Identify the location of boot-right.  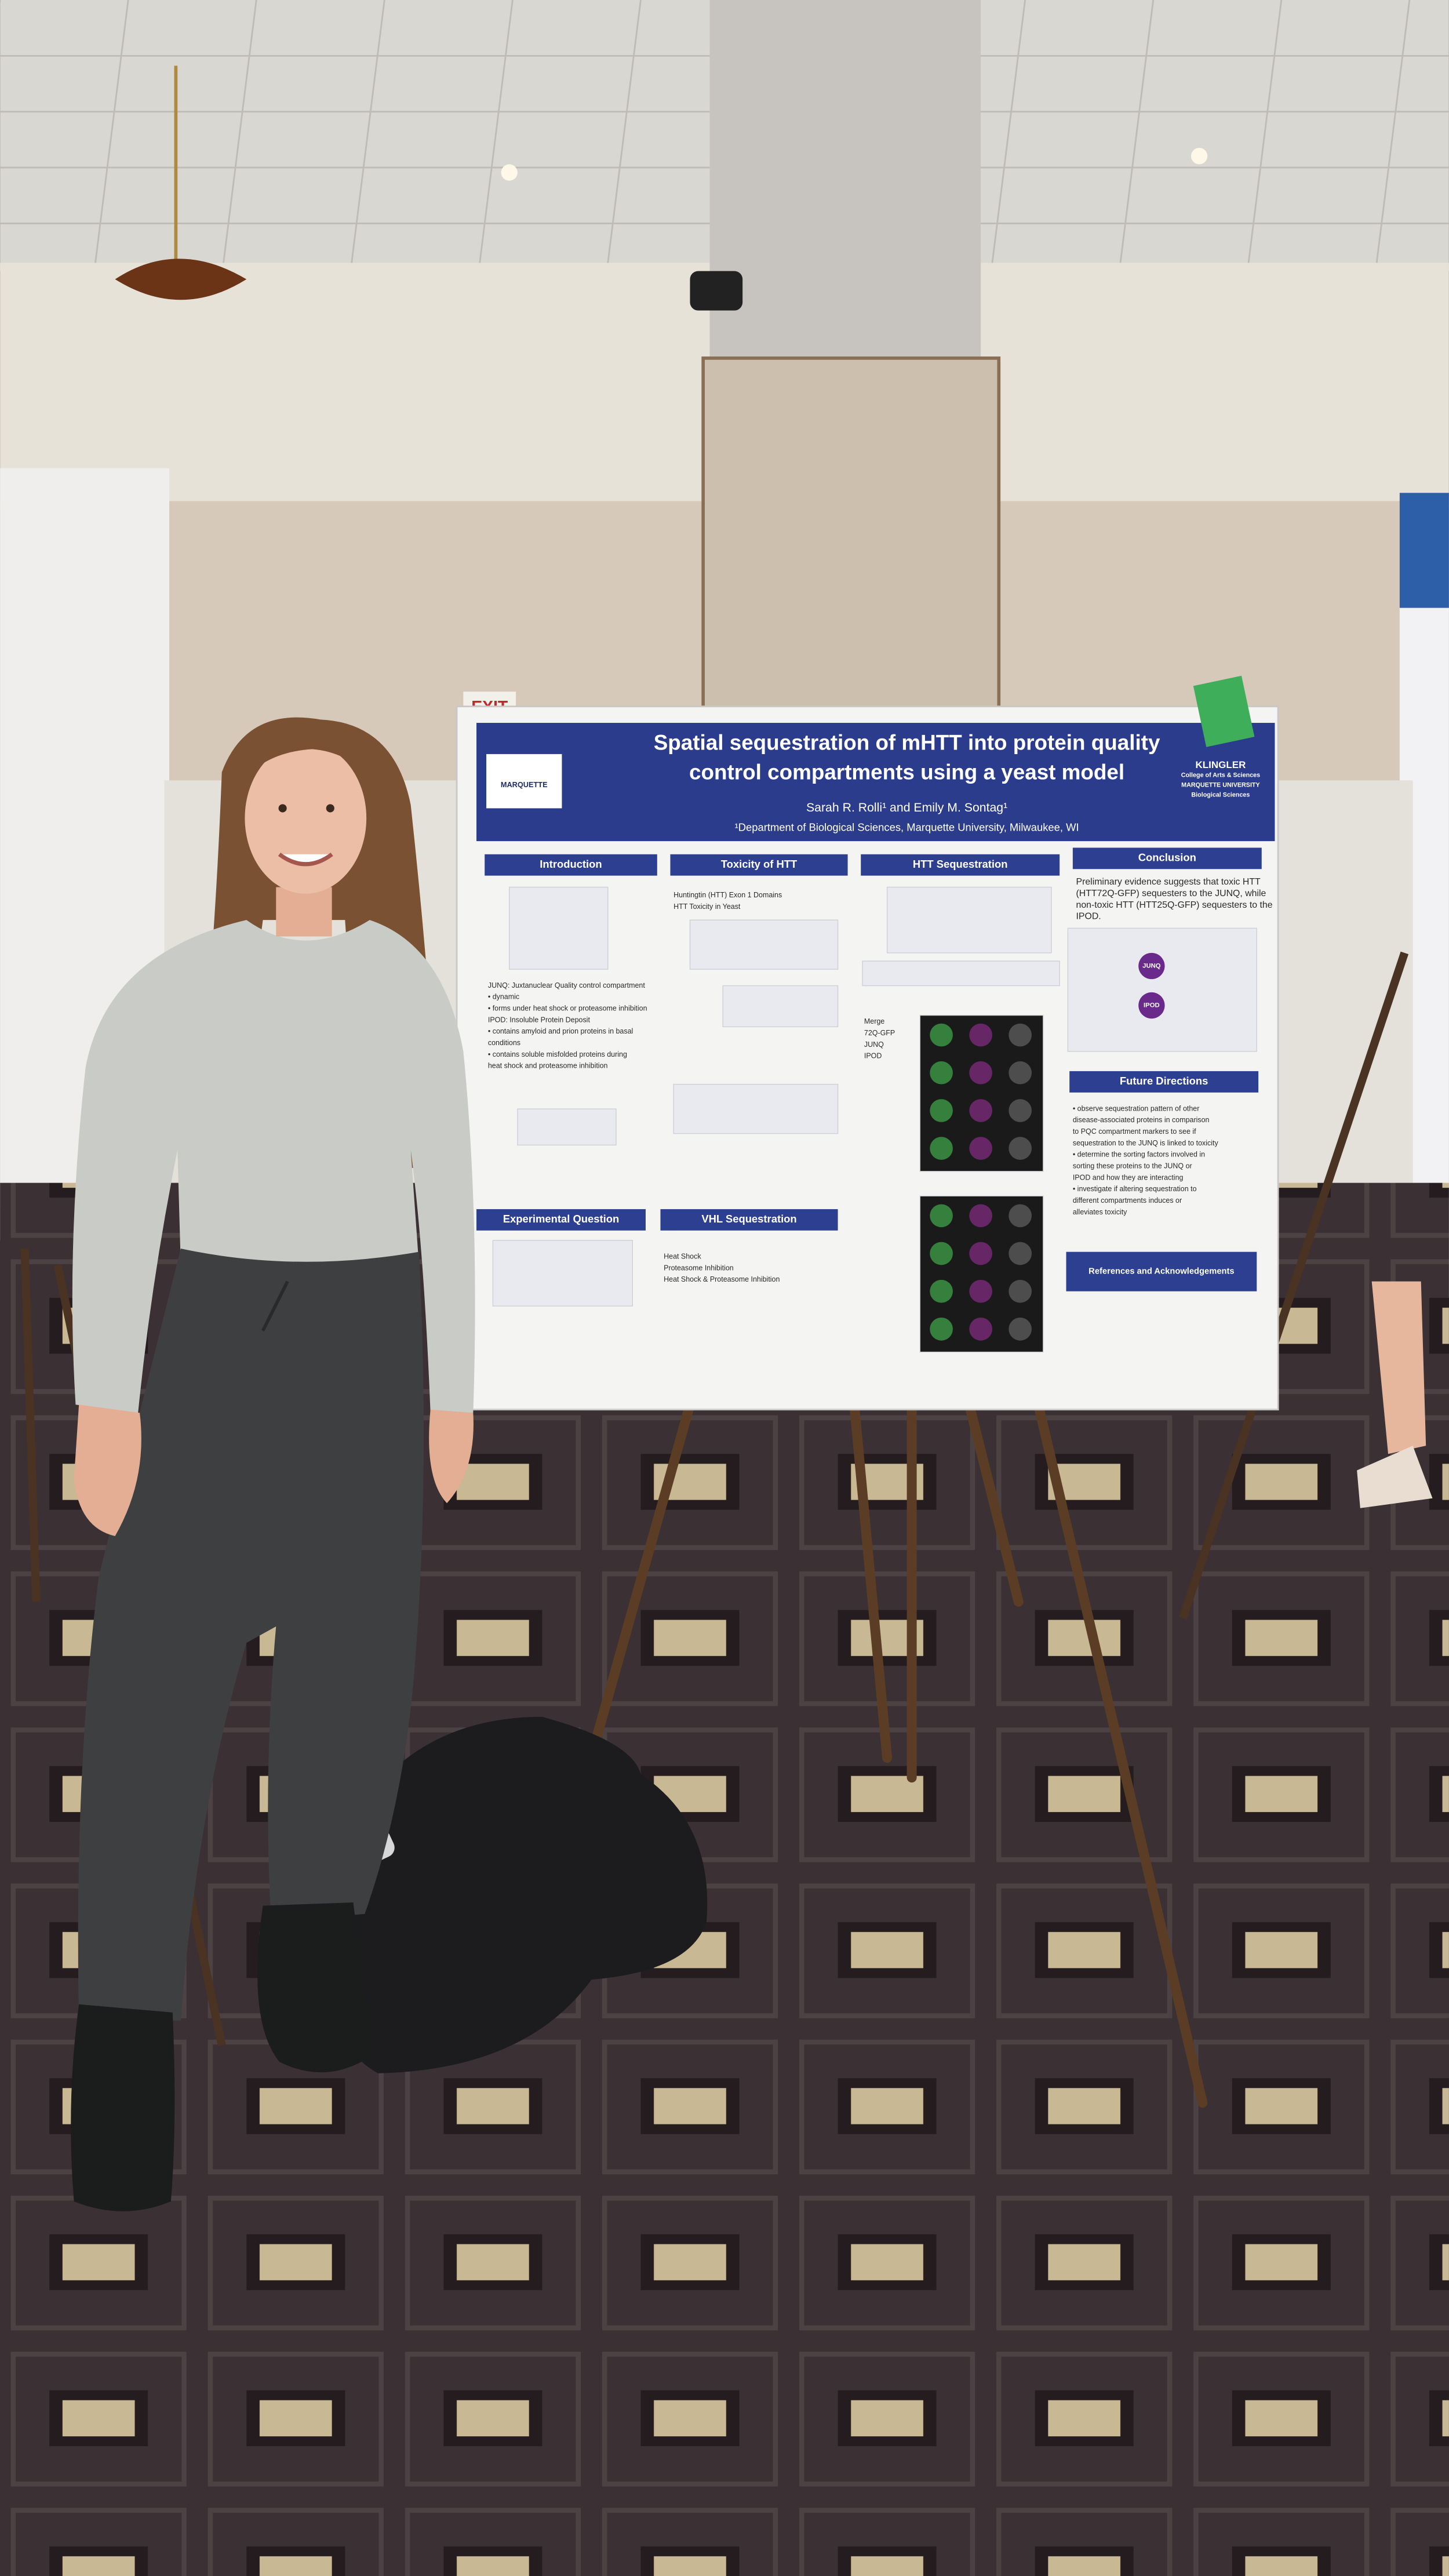
(316, 1987).